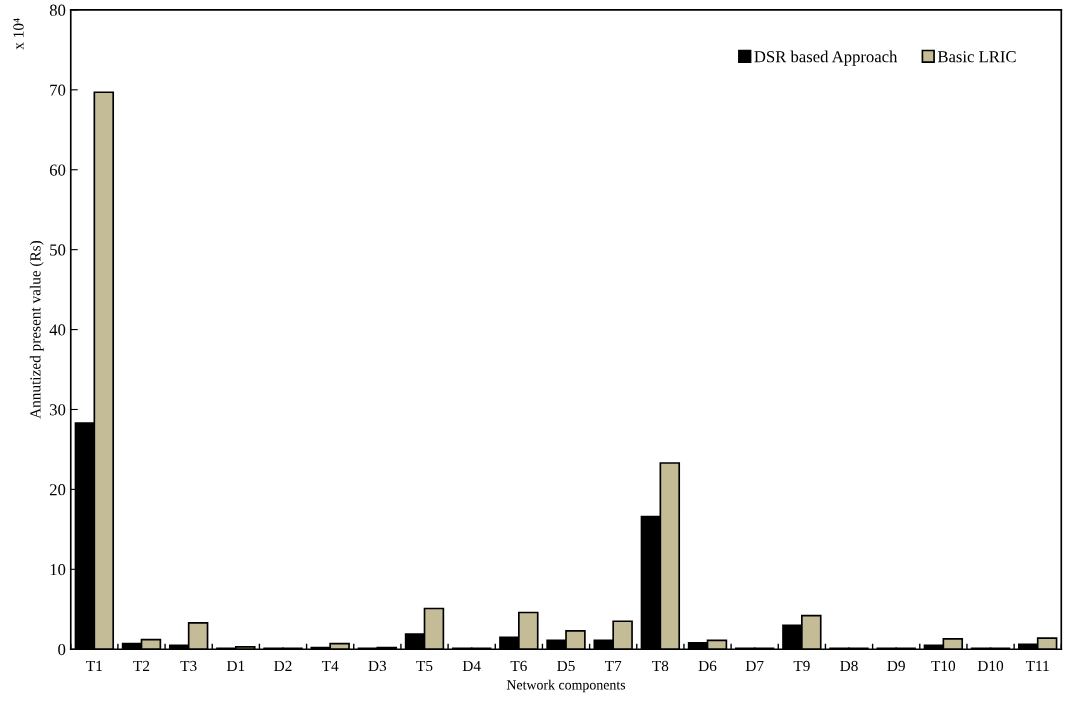 The image size is (1072, 708). I want to click on y-tick-label: 40, so click(57, 330).